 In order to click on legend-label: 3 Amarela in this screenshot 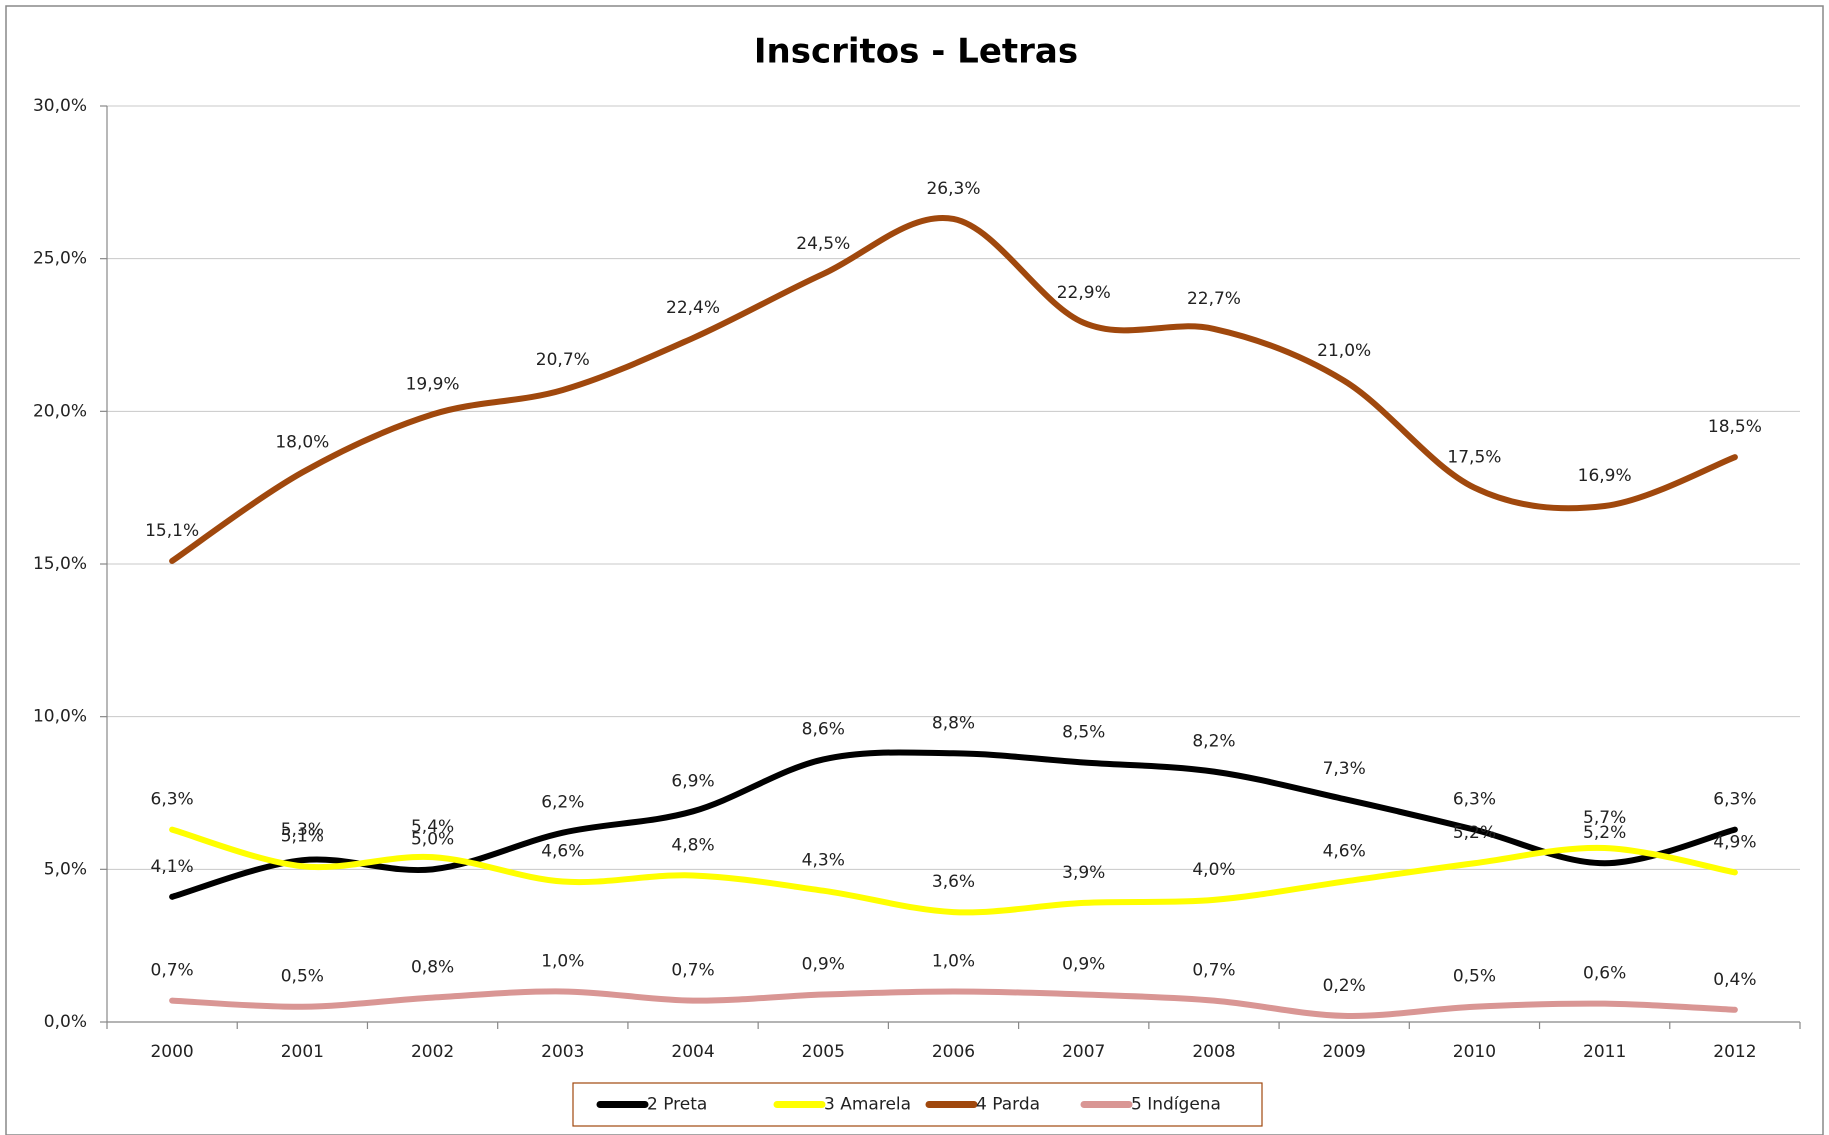, I will do `click(867, 1105)`.